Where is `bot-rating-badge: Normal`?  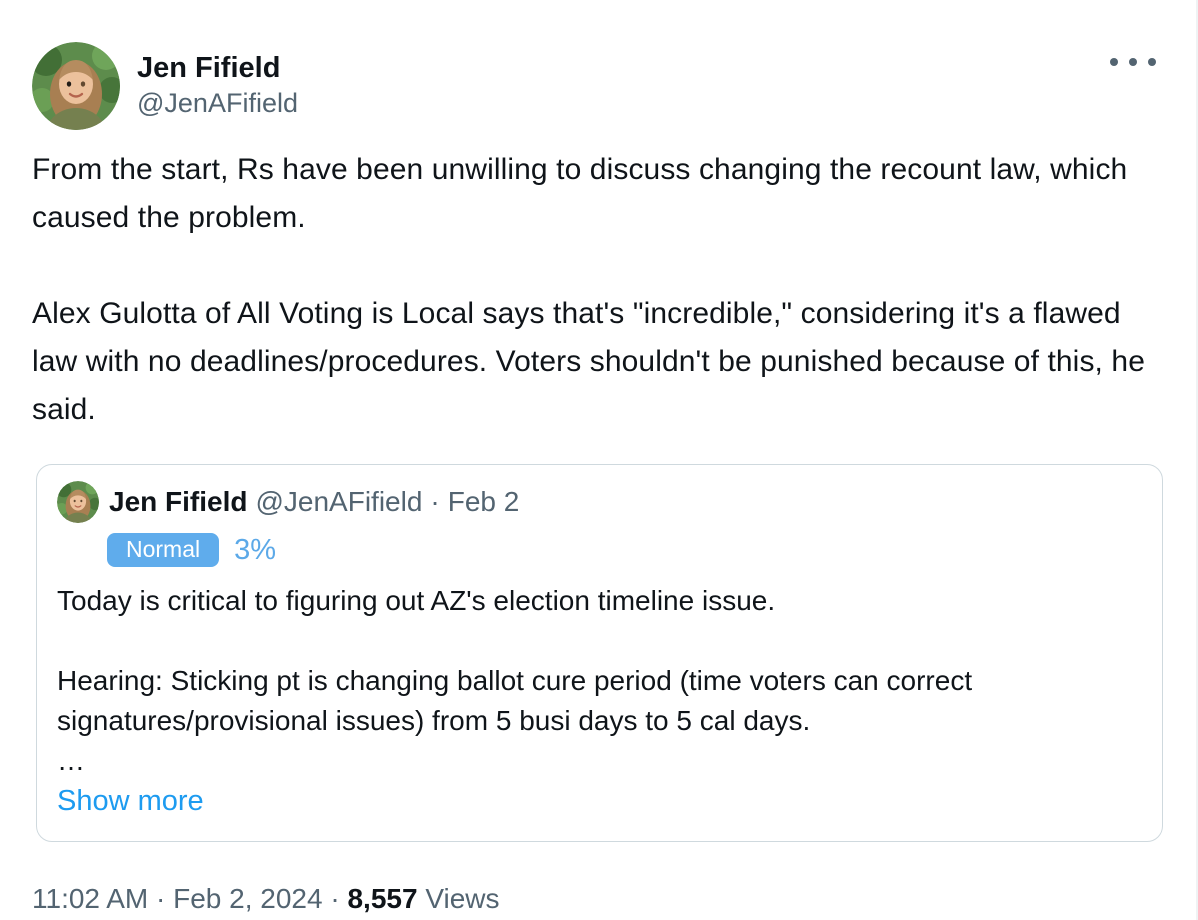
bot-rating-badge: Normal is located at coordinates (163, 550).